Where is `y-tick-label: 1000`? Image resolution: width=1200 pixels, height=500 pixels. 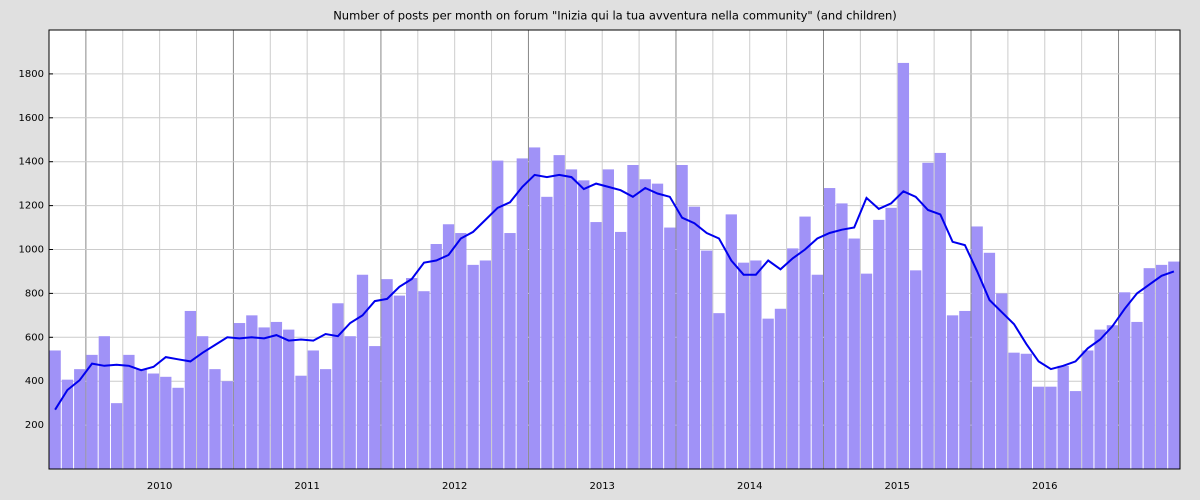
y-tick-label: 1000 is located at coordinates (31, 250).